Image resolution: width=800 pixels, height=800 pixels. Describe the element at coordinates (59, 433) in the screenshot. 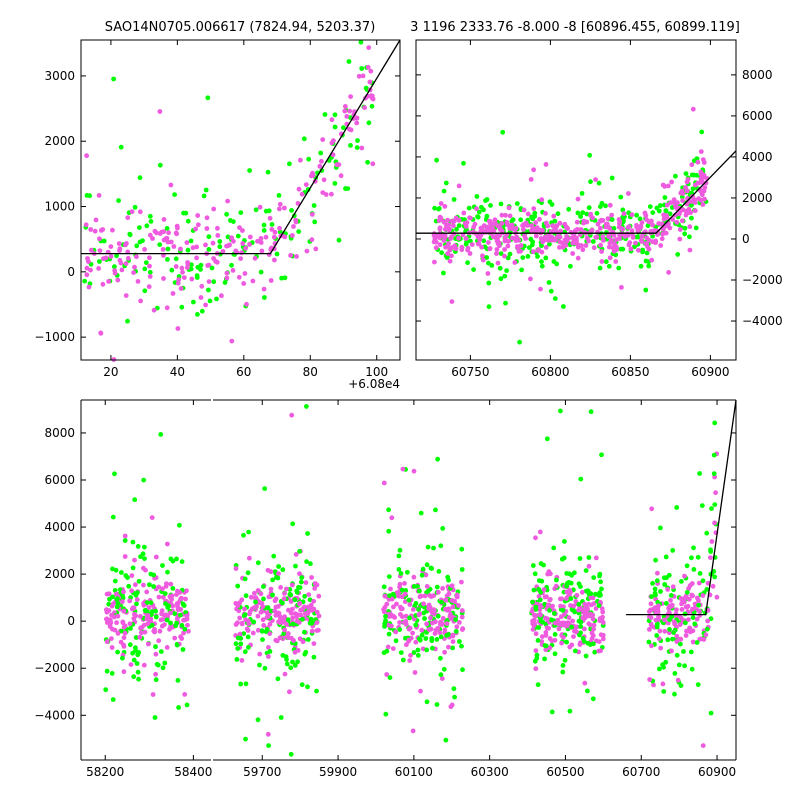

I see `bottom-y-tick-label: 8000` at that location.